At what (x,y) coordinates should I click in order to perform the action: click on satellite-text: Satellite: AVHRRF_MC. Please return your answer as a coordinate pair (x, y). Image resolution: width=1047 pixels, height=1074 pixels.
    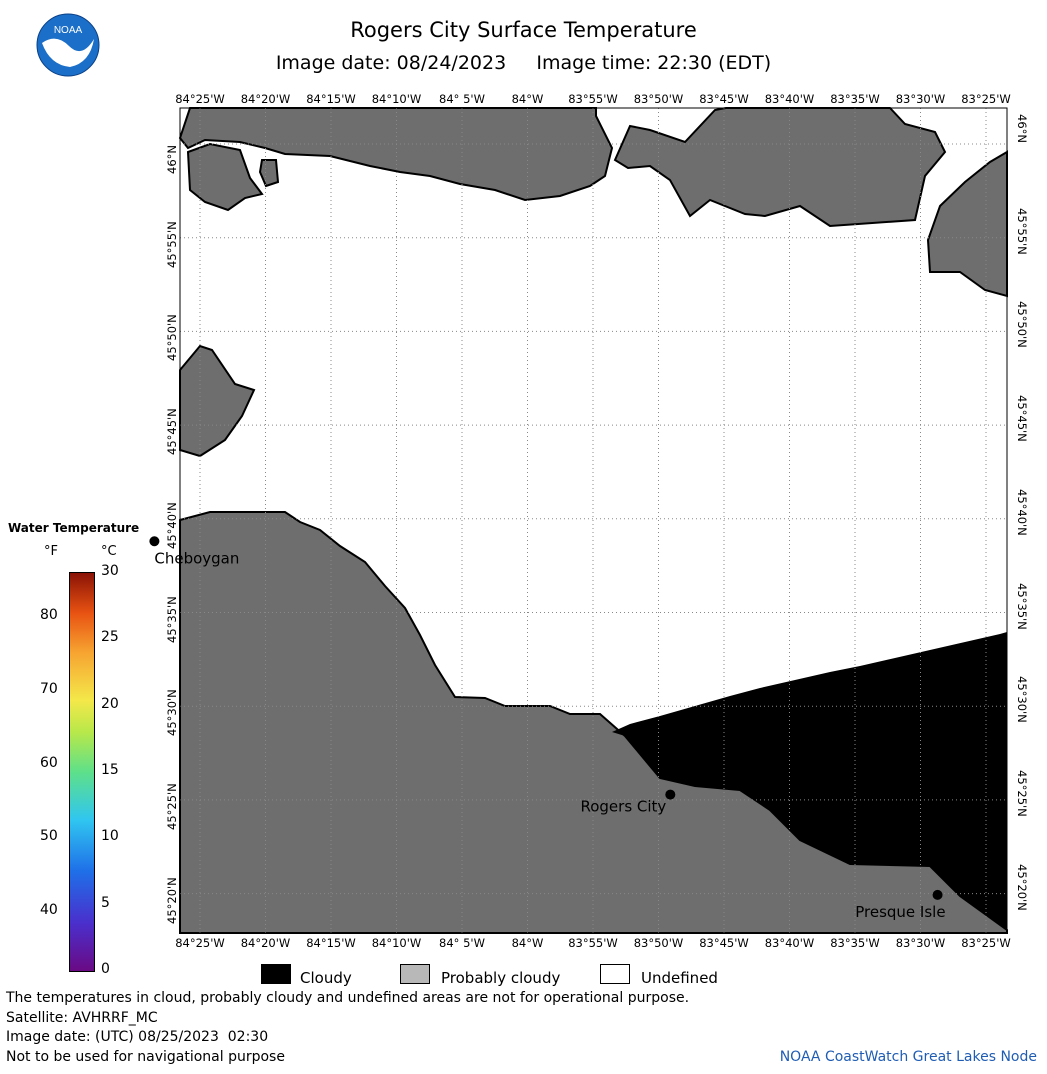
    Looking at the image, I should click on (82, 1018).